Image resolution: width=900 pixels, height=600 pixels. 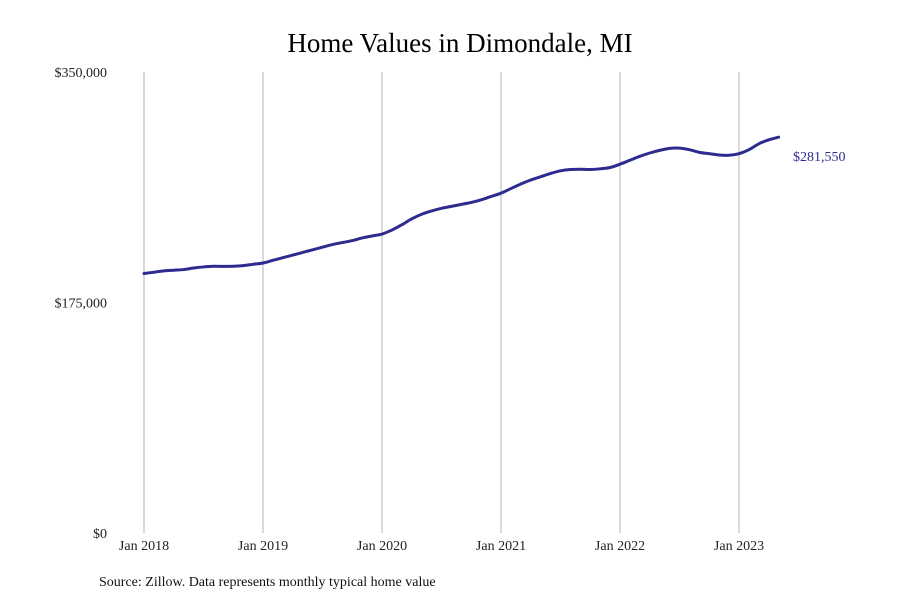 I want to click on x-tick-label: Jan 2020, so click(x=382, y=546).